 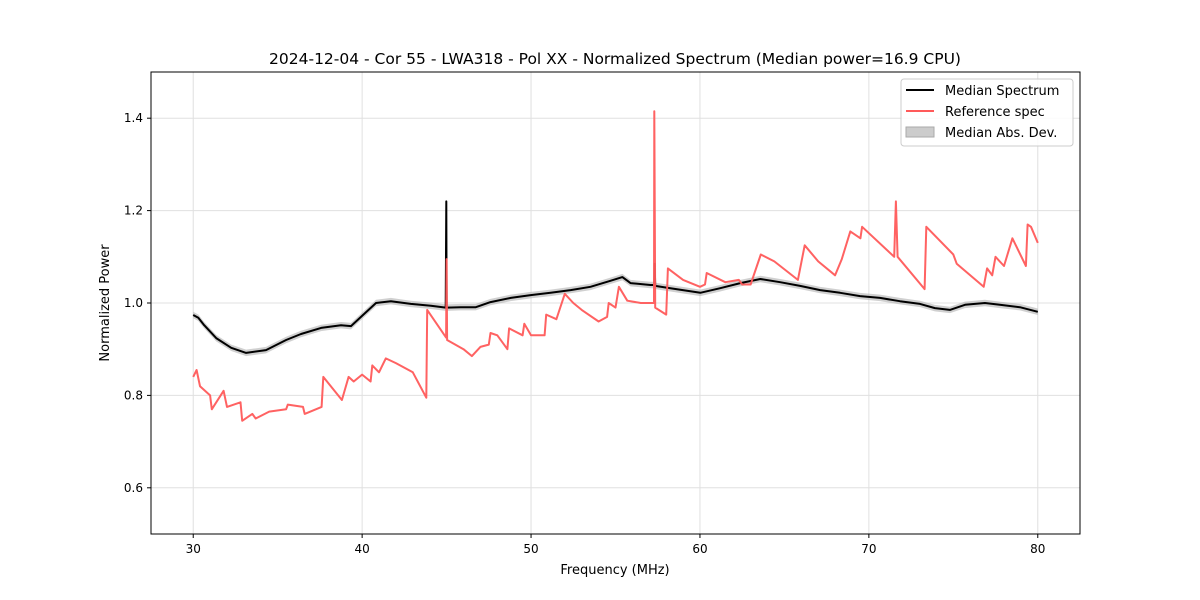 I want to click on y-tick-label: 1.2, so click(x=133, y=211).